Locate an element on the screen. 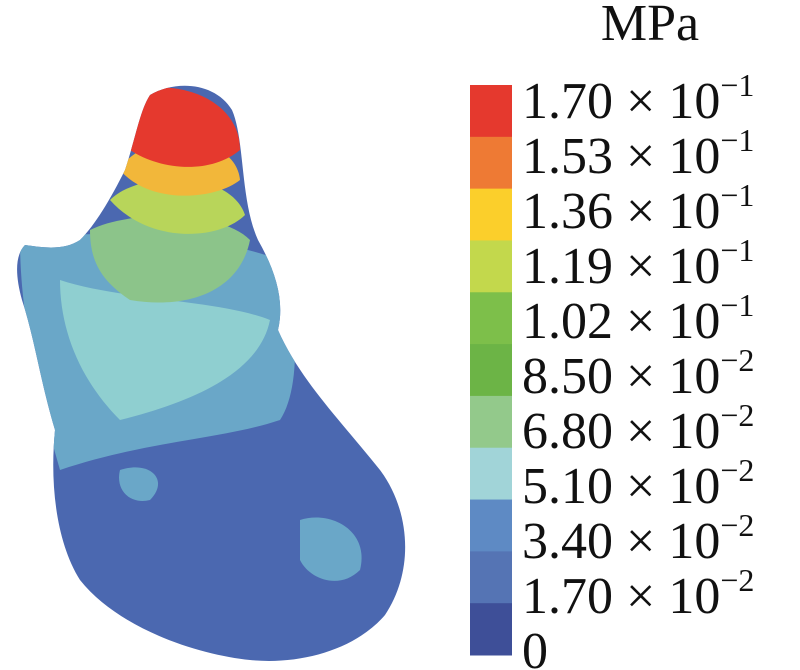 The image size is (800, 670). legend-label: 1.36 × 10⁻¹ is located at coordinates (638, 208).